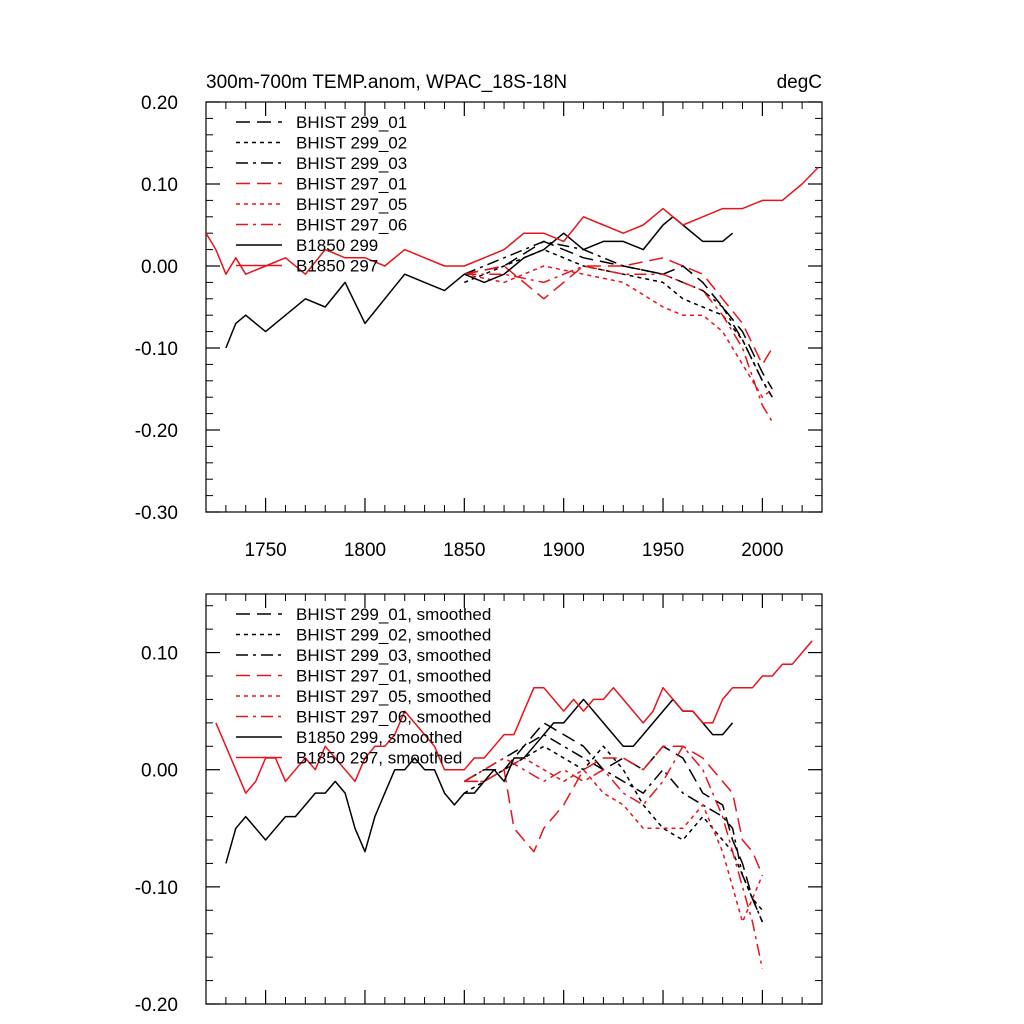 The width and height of the screenshot is (1024, 1024). What do you see at coordinates (265, 550) in the screenshot?
I see `x-tick-label: 1750` at bounding box center [265, 550].